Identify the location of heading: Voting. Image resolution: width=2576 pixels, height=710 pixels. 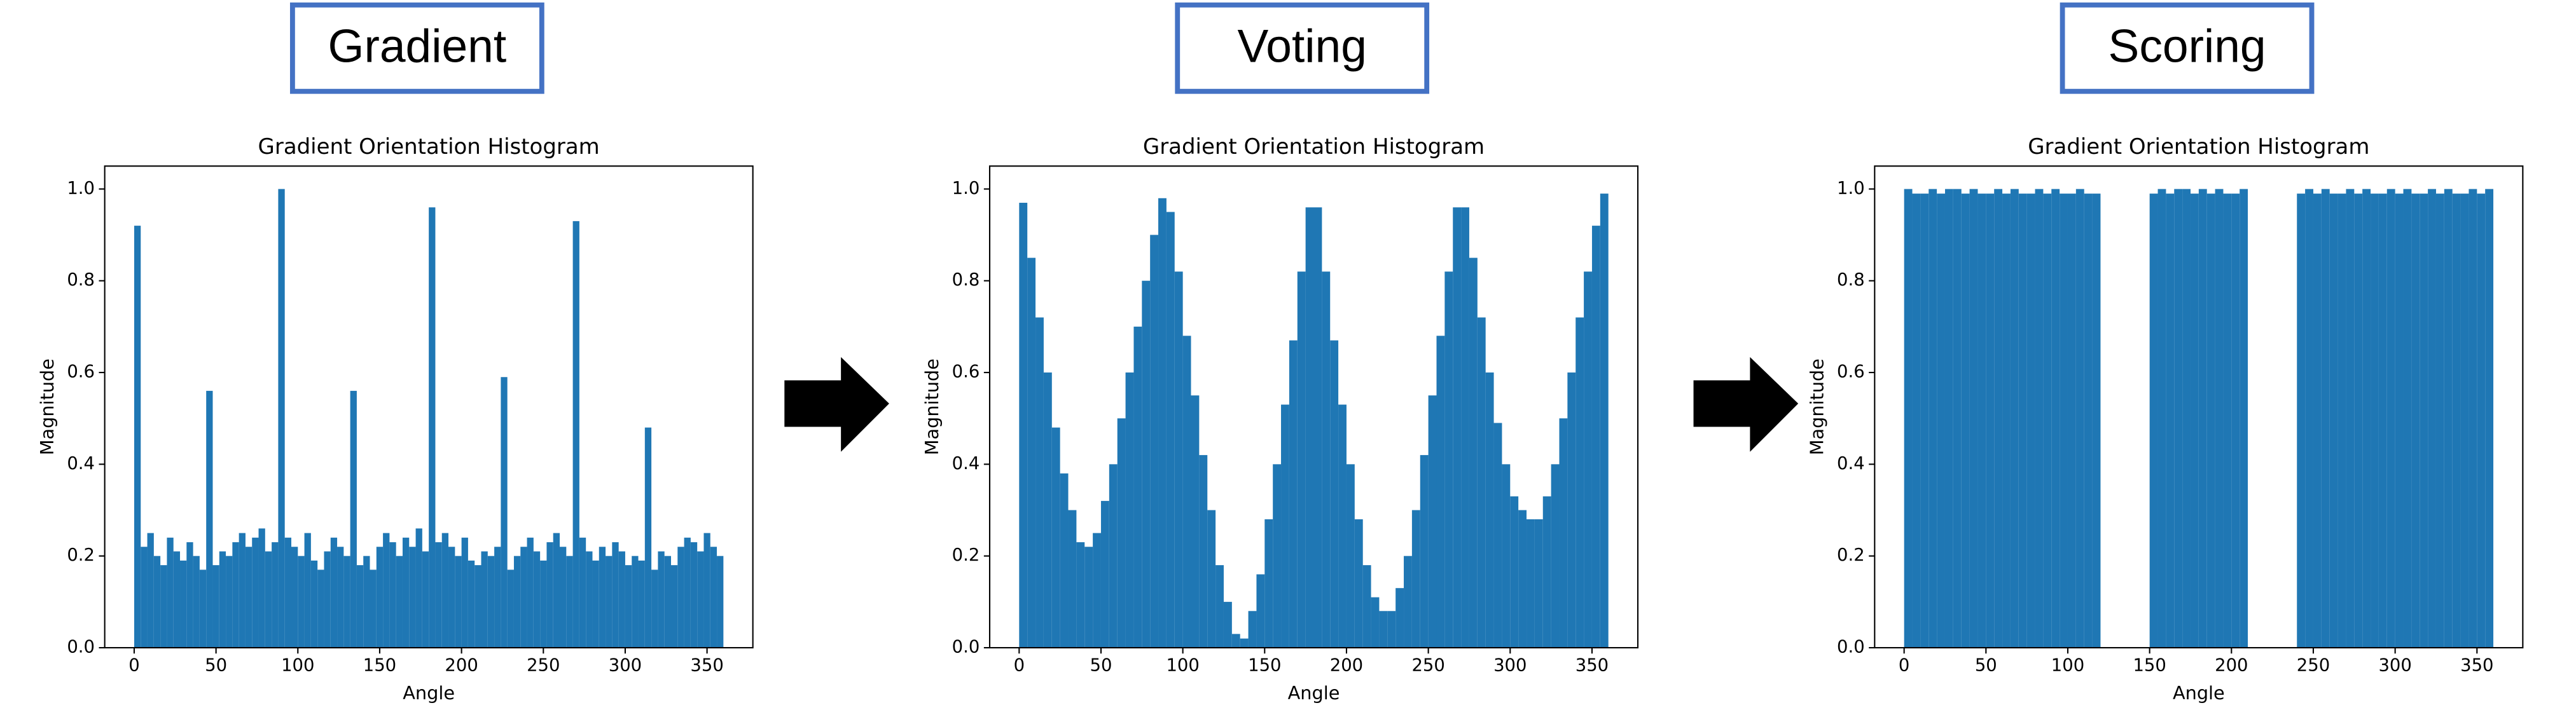
(1302, 46).